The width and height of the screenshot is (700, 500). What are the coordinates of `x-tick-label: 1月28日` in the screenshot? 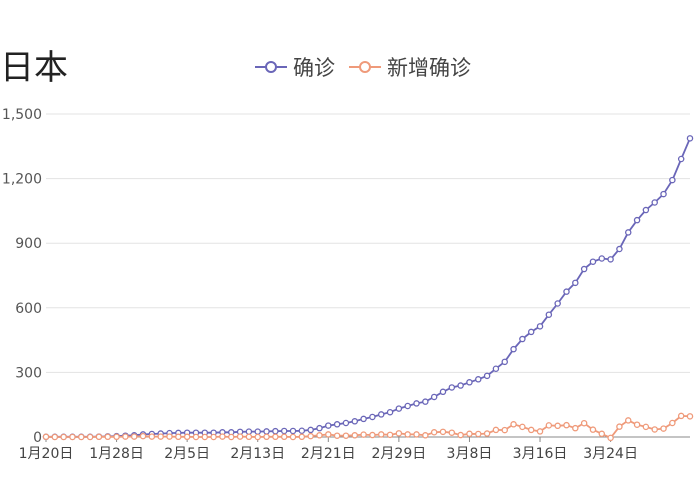 It's located at (116, 454).